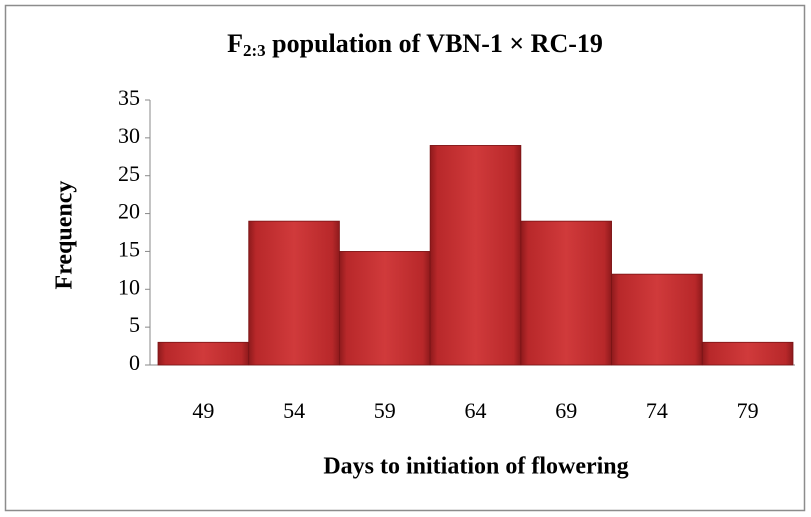  Describe the element at coordinates (134, 324) in the screenshot. I see `y-tick-label: 5` at that location.